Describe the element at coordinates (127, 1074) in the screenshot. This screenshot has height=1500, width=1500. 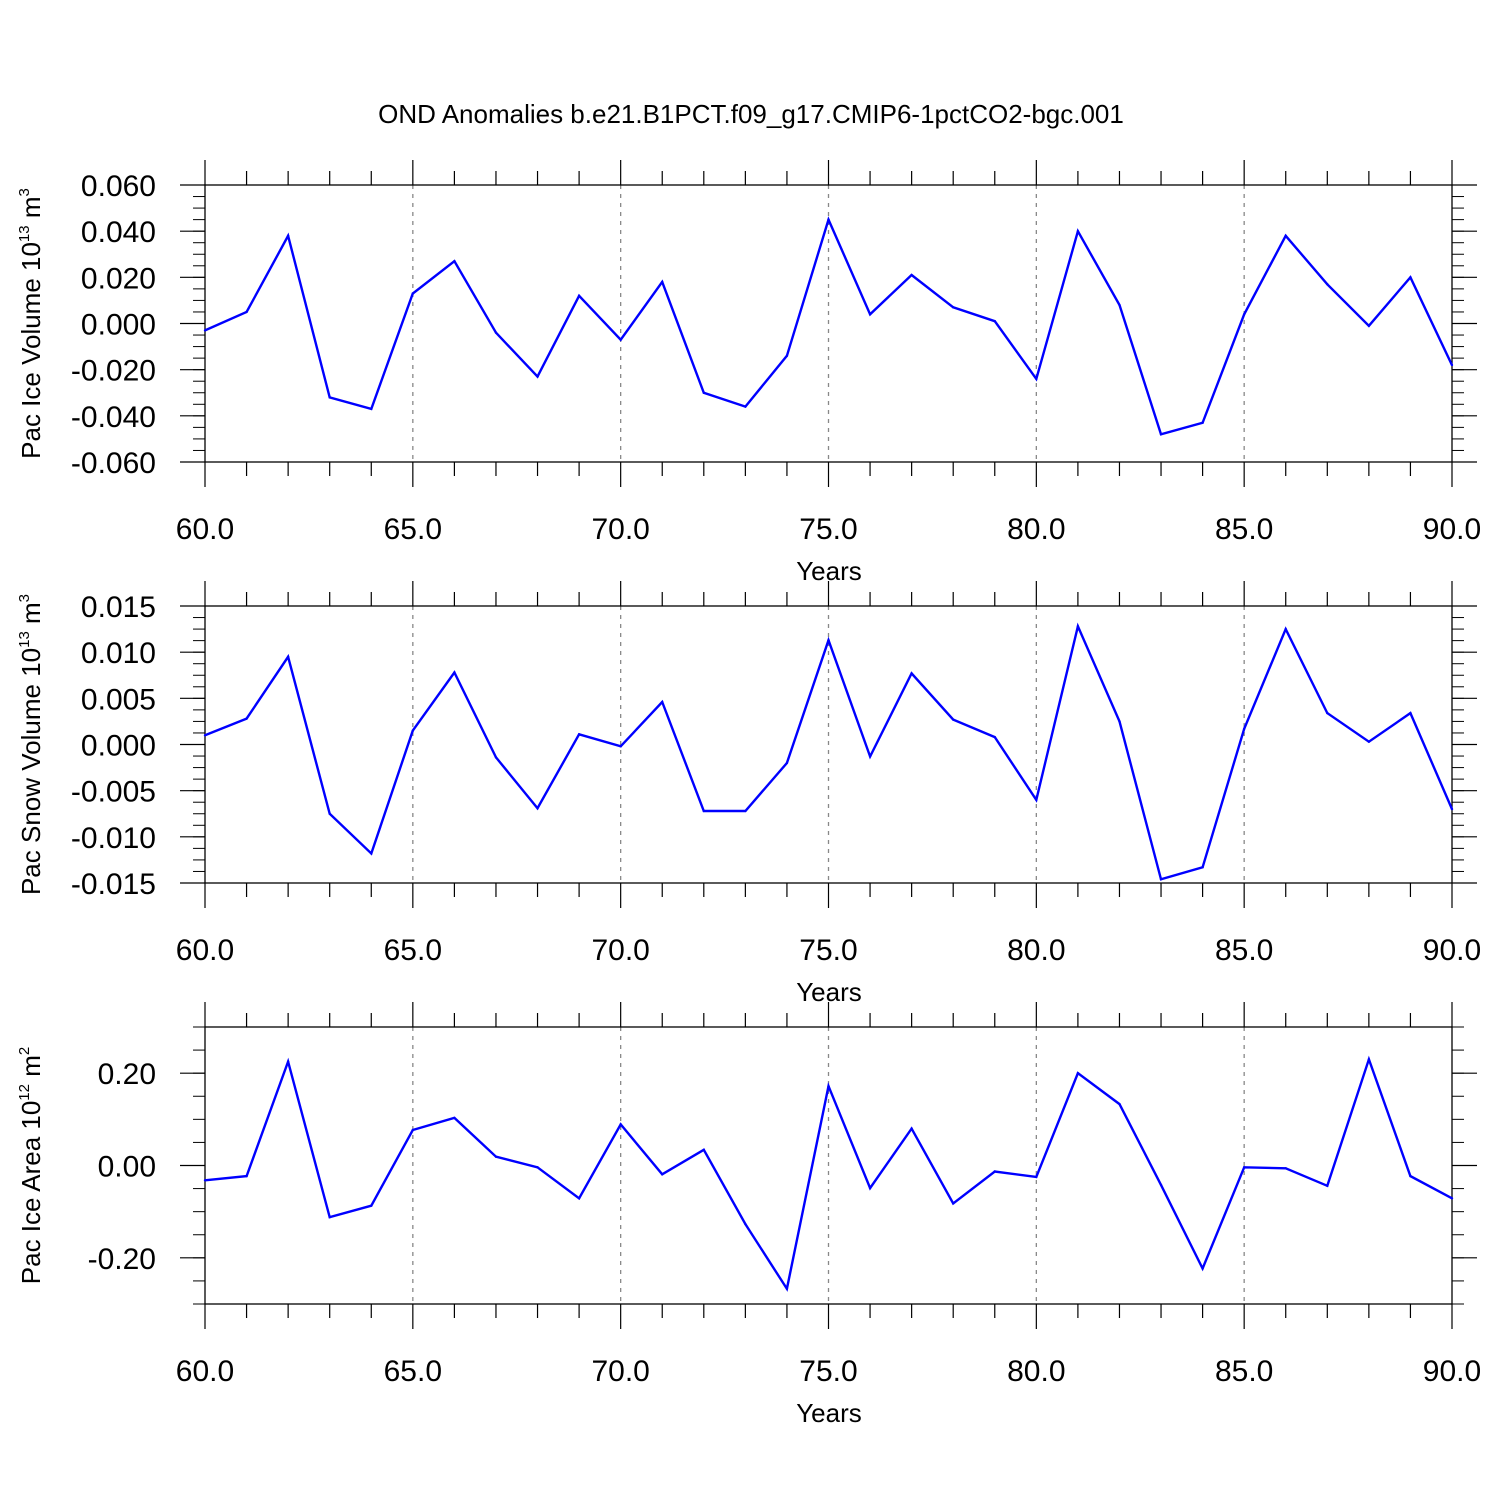
I see `y-tick-label: 0.20` at that location.